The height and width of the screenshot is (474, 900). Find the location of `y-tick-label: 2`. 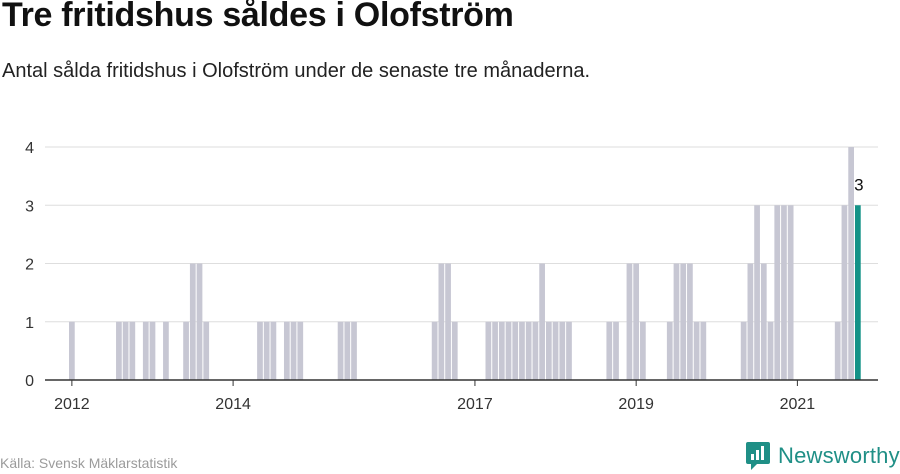

y-tick-label: 2 is located at coordinates (29, 265).